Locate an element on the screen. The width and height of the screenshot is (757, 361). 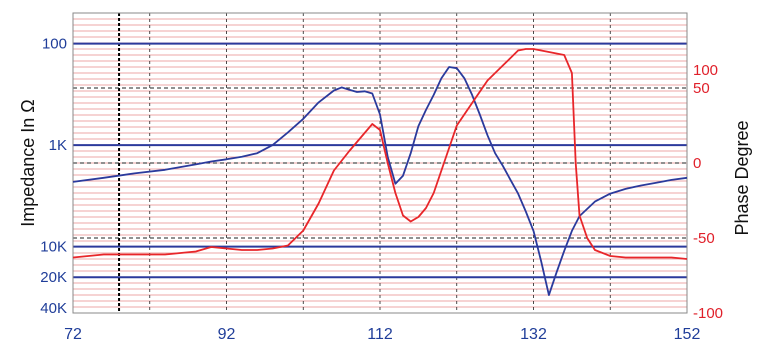
x-tick-labels: 72 92 112 132 152 is located at coordinates (382, 334).